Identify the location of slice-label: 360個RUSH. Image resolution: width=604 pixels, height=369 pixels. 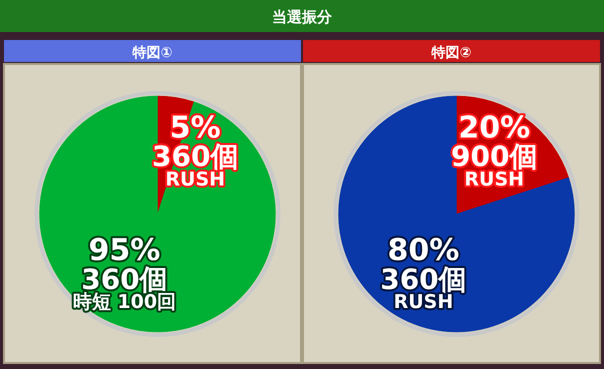
(423, 288).